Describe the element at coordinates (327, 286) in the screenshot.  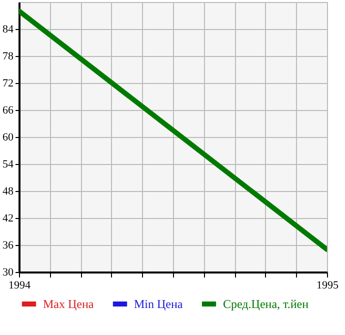
I see `x-tick-label: 1995` at that location.